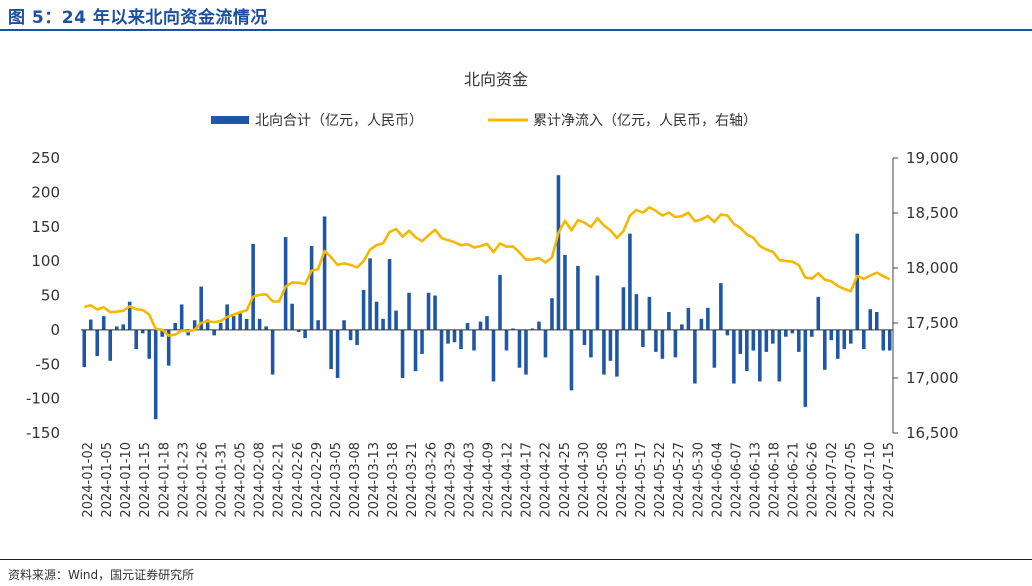  Describe the element at coordinates (88, 480) in the screenshot. I see `x-tick-label: 2024-01-02` at that location.